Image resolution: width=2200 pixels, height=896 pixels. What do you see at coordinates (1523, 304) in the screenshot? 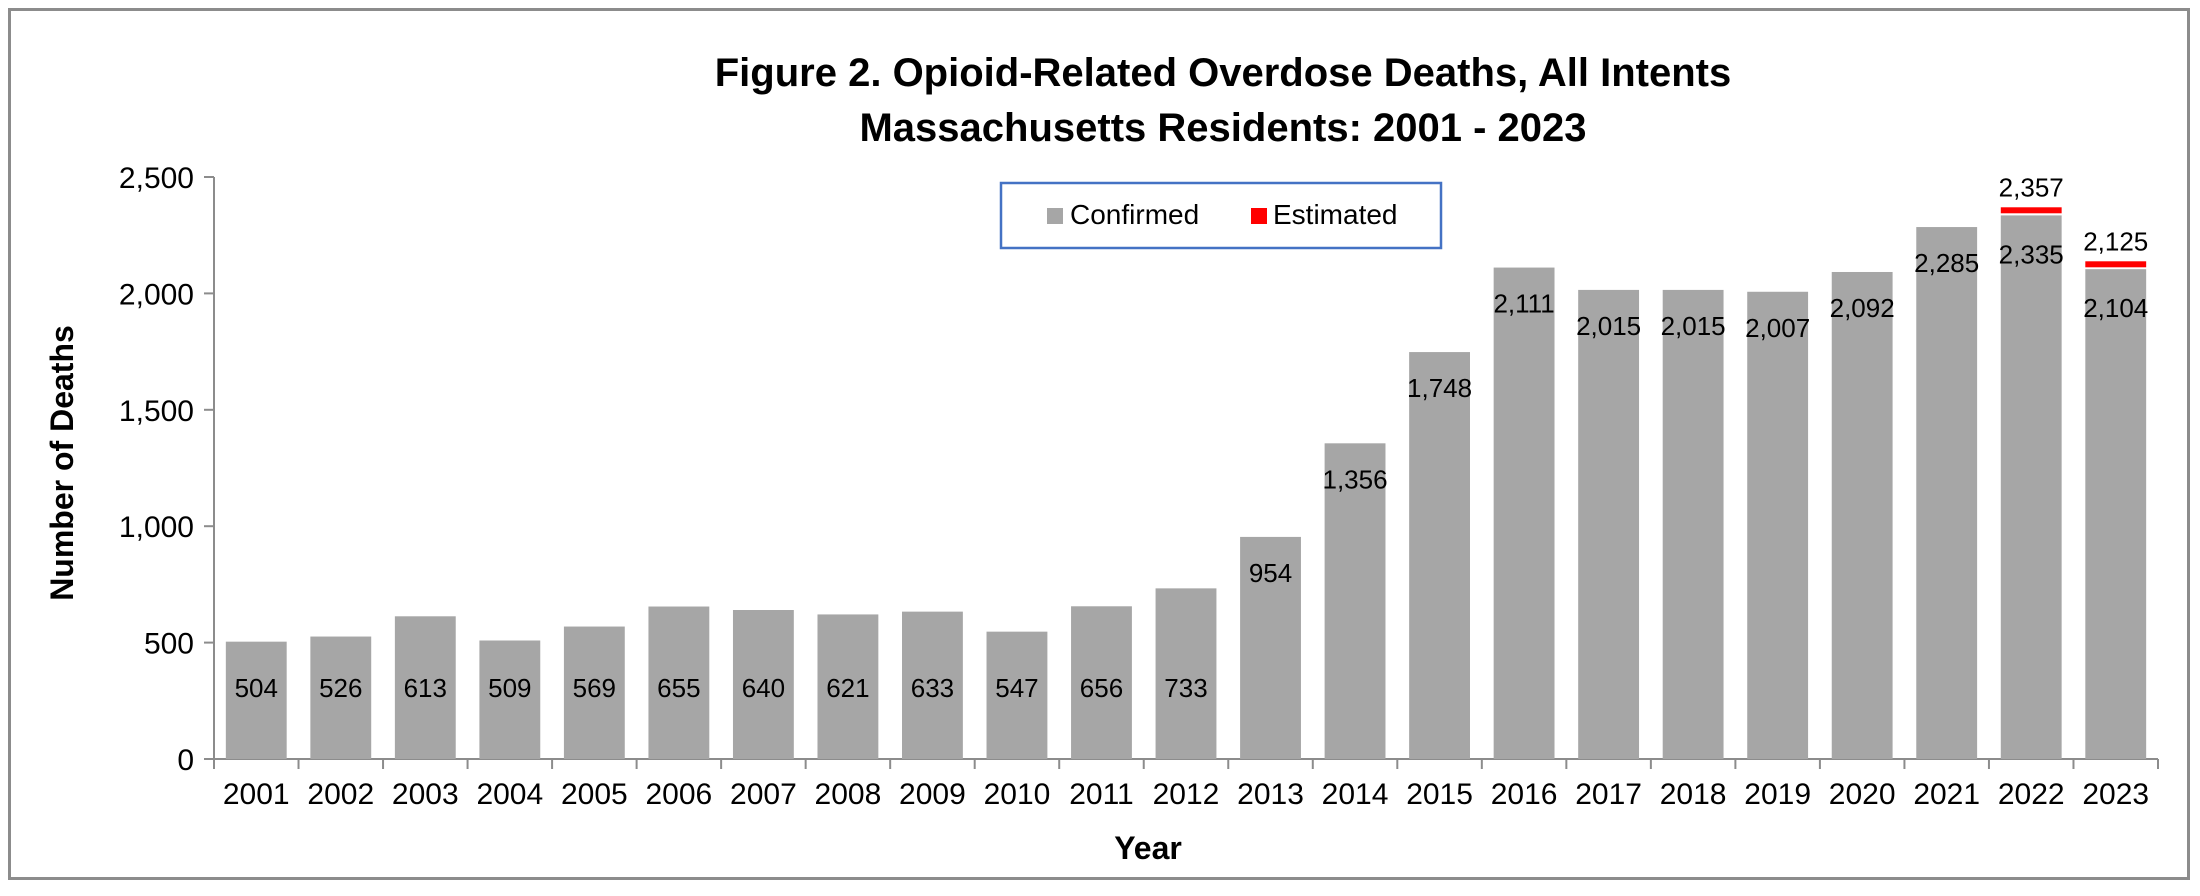
I see `data-label-confirmed-2016: 2,111` at bounding box center [1523, 304].